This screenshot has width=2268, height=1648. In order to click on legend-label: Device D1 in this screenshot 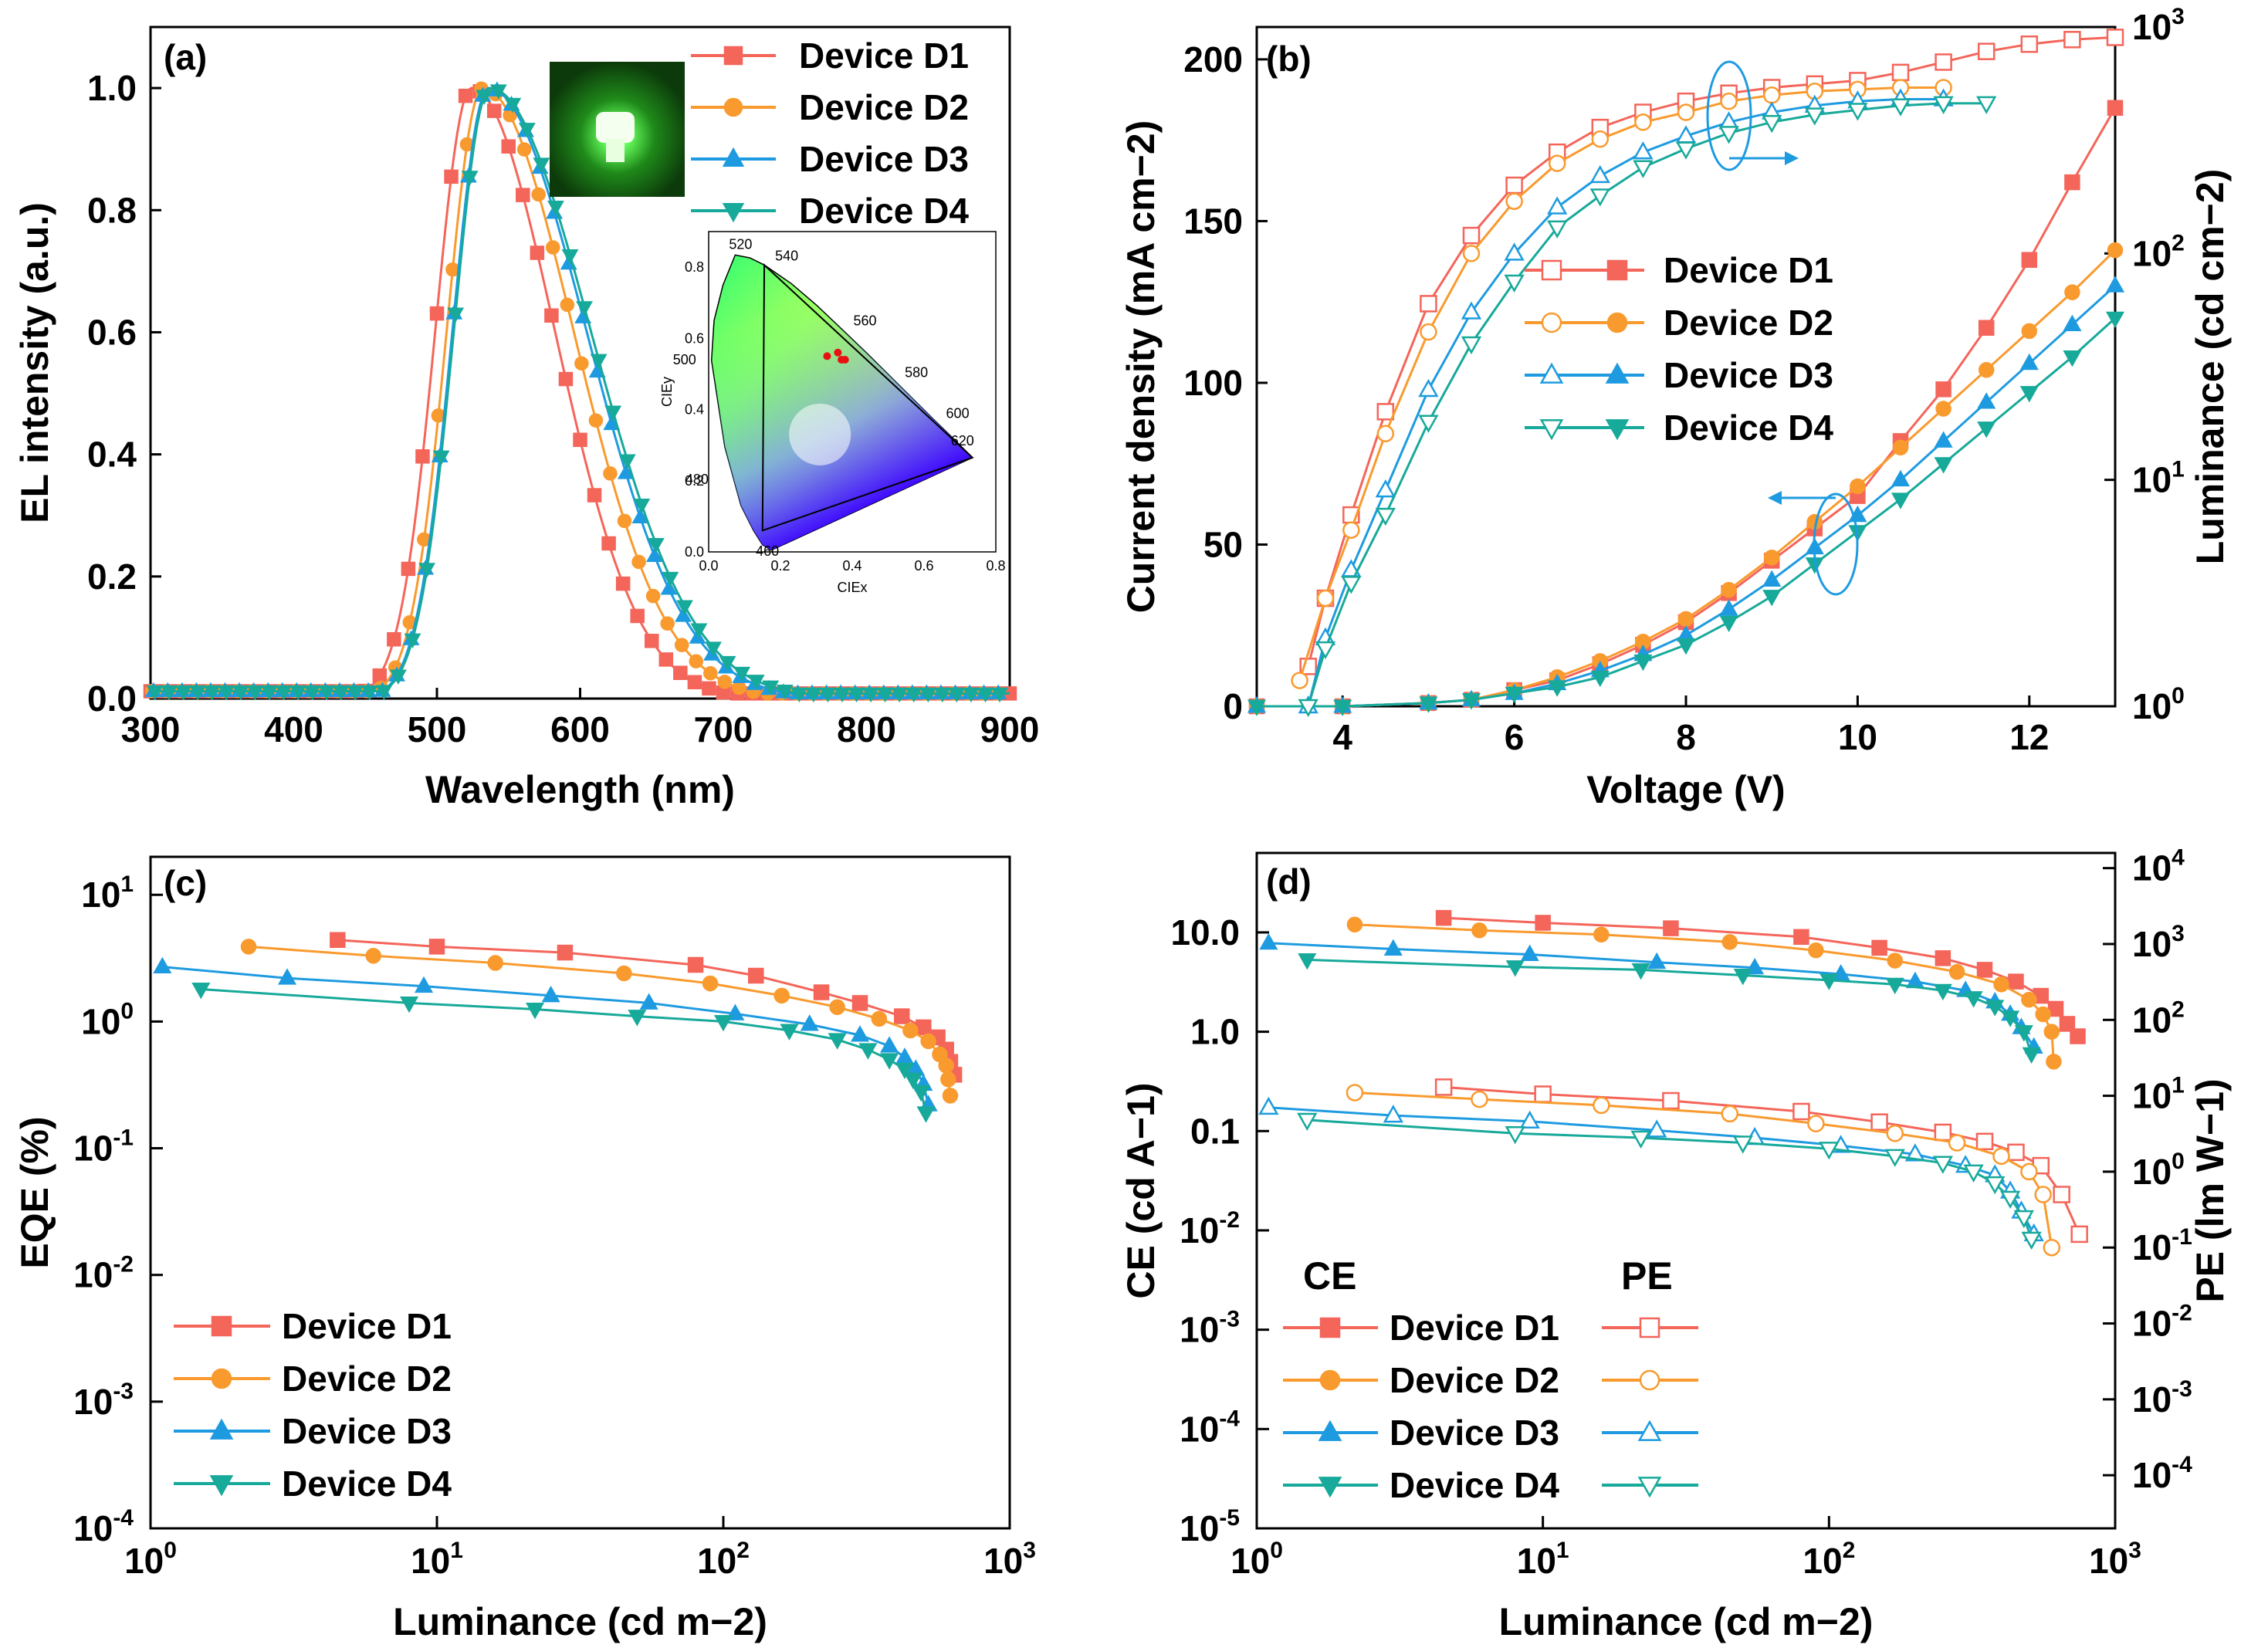, I will do `click(884, 56)`.